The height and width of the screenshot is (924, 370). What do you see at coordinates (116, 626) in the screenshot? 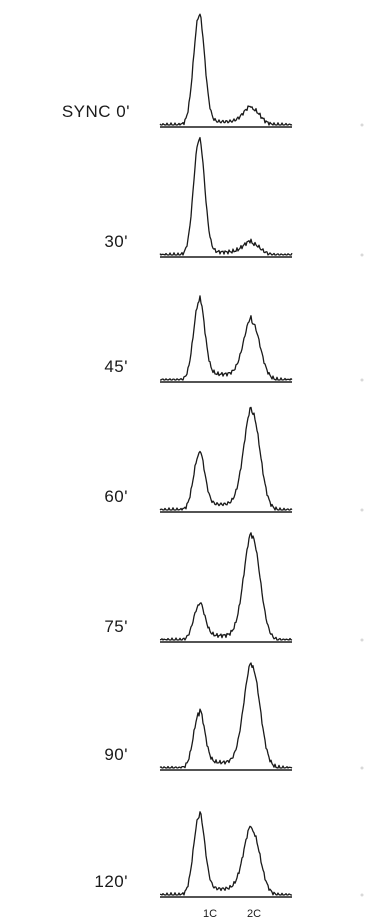
I see `timepoint-label: 75'` at bounding box center [116, 626].